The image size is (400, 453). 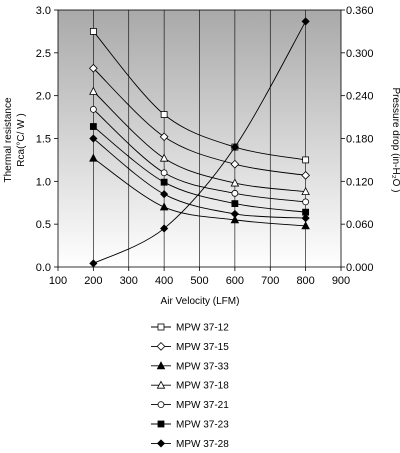 What do you see at coordinates (43, 54) in the screenshot?
I see `y-left-tick-label: 2.5` at bounding box center [43, 54].